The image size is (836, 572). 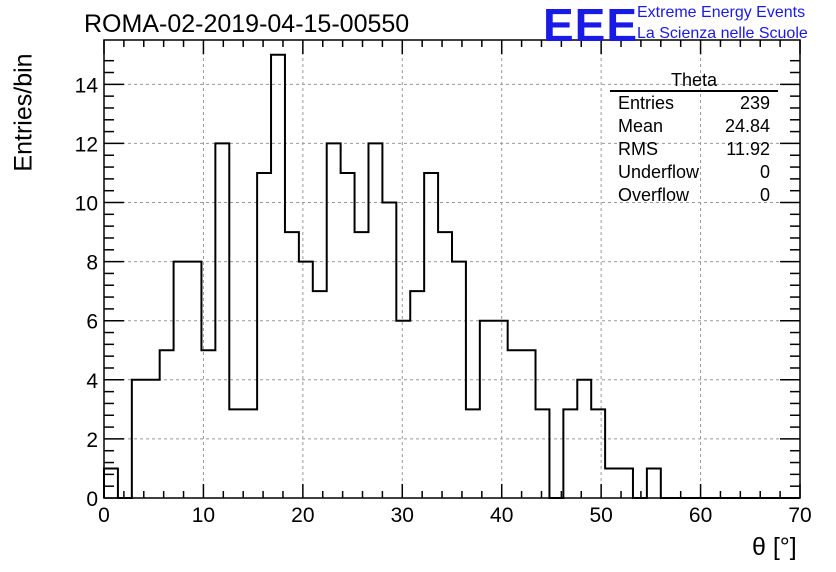 What do you see at coordinates (402, 515) in the screenshot?
I see `x-tick-label: 30` at bounding box center [402, 515].